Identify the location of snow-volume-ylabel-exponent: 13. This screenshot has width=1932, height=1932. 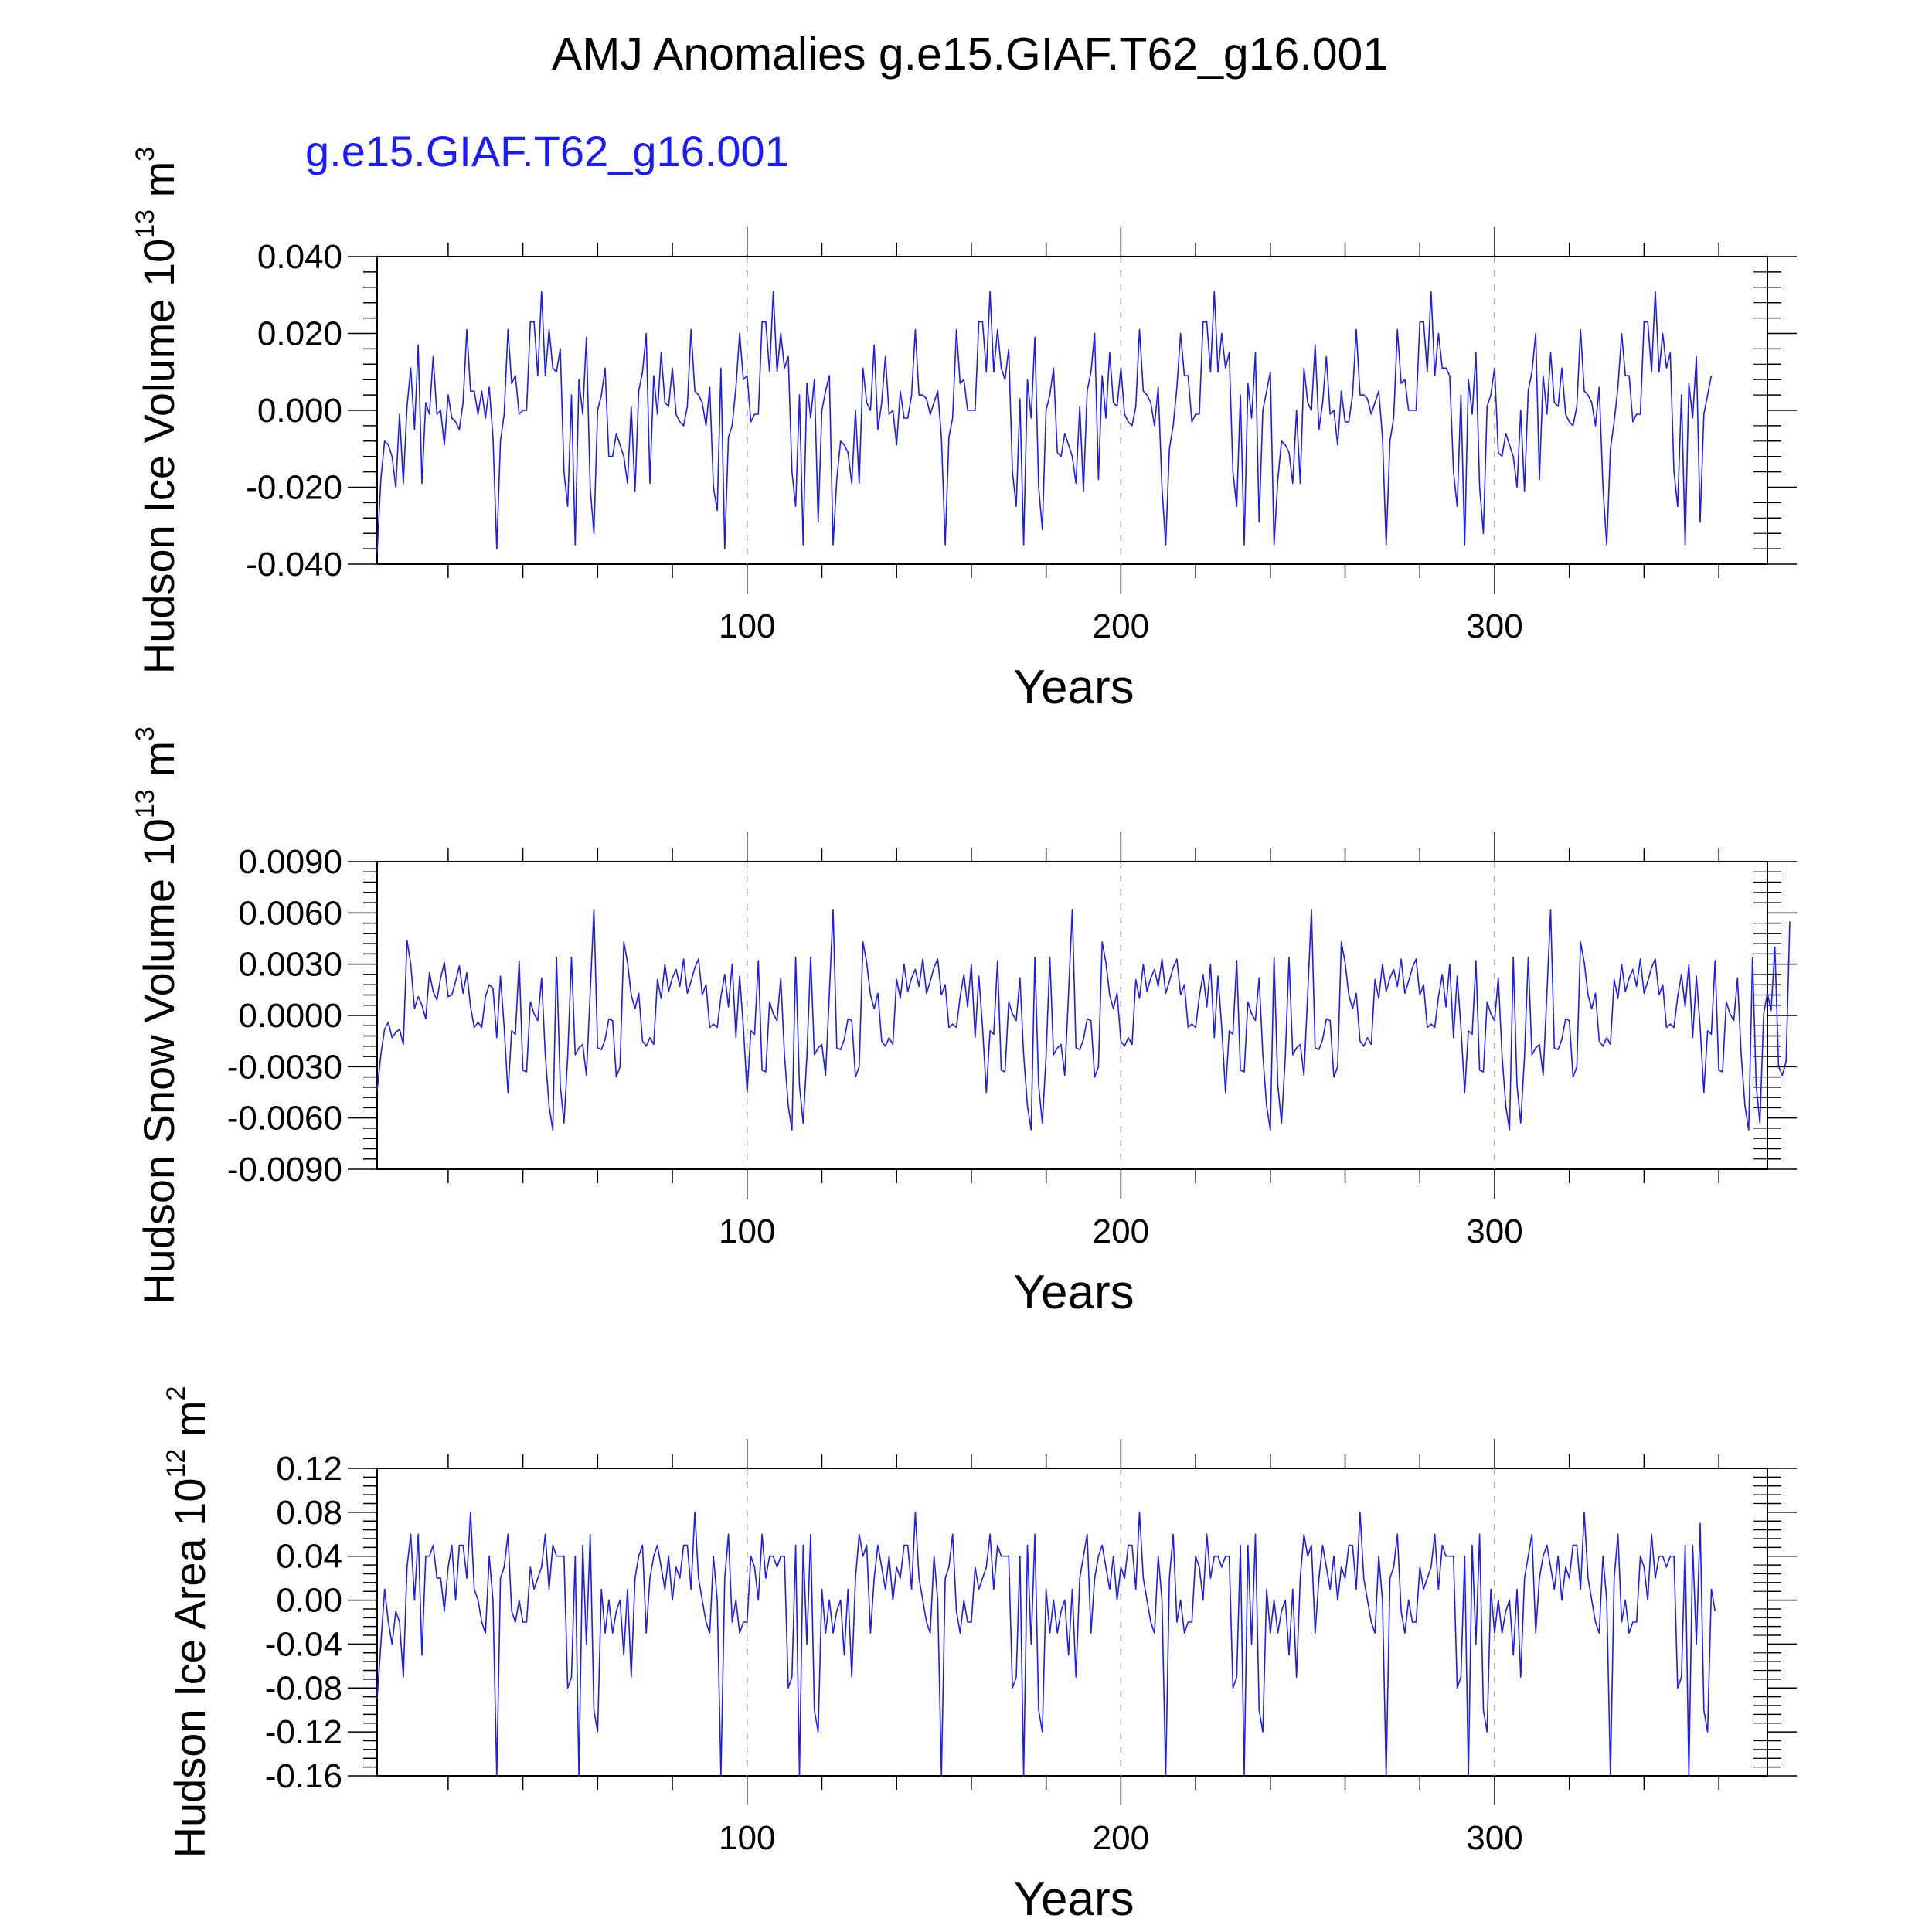
(145, 804).